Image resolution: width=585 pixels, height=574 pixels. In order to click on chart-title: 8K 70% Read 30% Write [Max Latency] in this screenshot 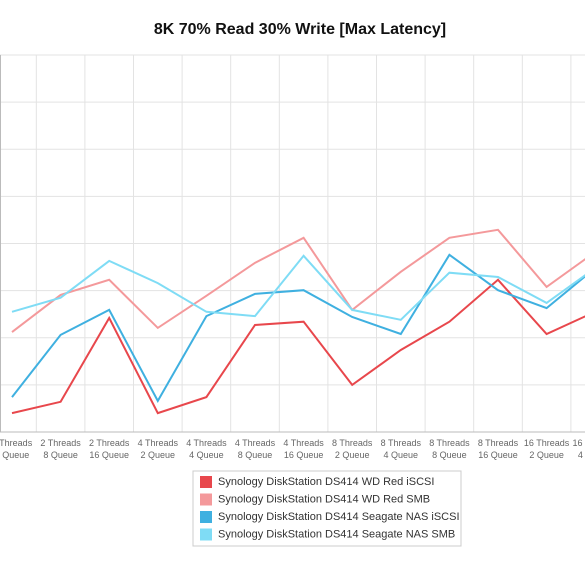, I will do `click(300, 29)`.